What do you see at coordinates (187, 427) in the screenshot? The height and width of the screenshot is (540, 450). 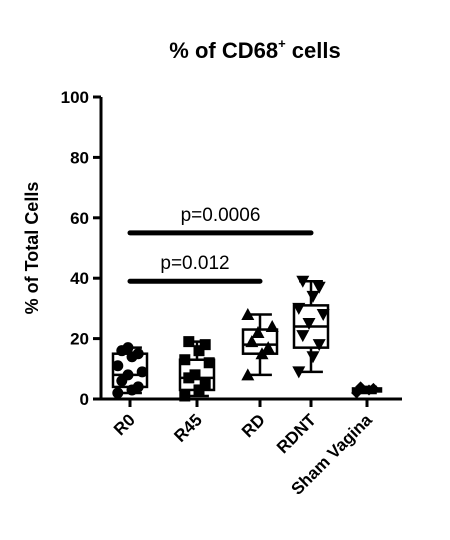 I see `category-label-r45: R45` at bounding box center [187, 427].